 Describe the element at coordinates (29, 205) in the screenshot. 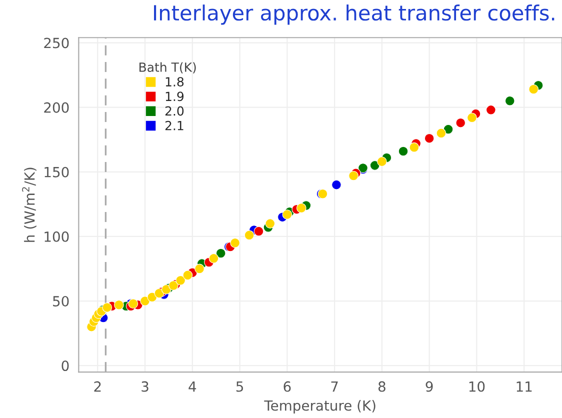

I see `y-axis-title: h (W/m$^{2}$/K)` at that location.